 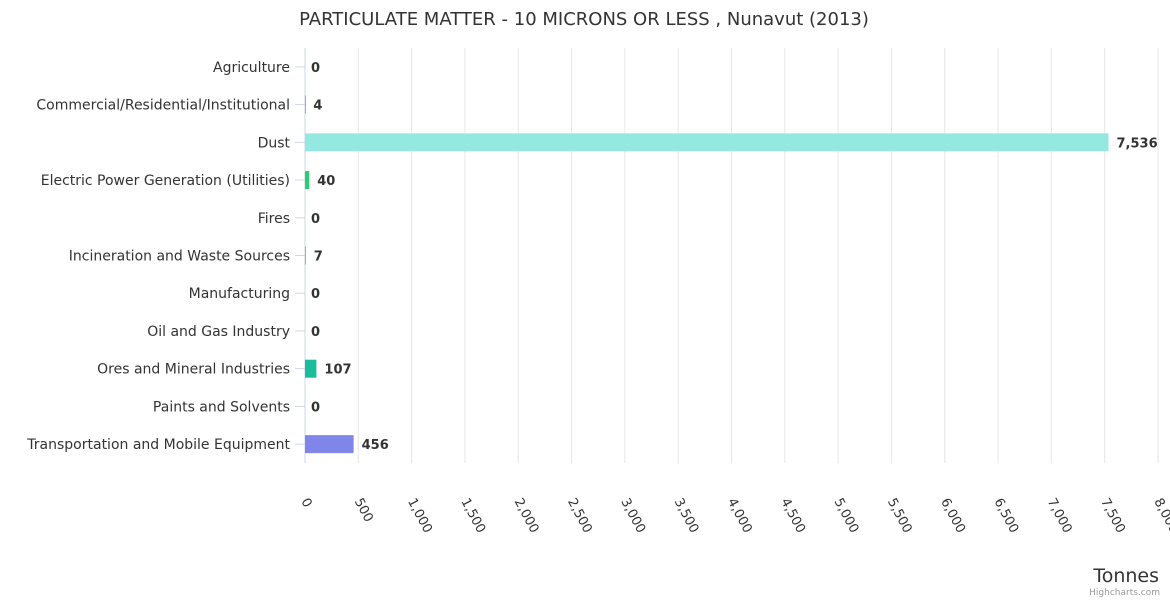 I want to click on category-label: Manufacturing, so click(x=239, y=294).